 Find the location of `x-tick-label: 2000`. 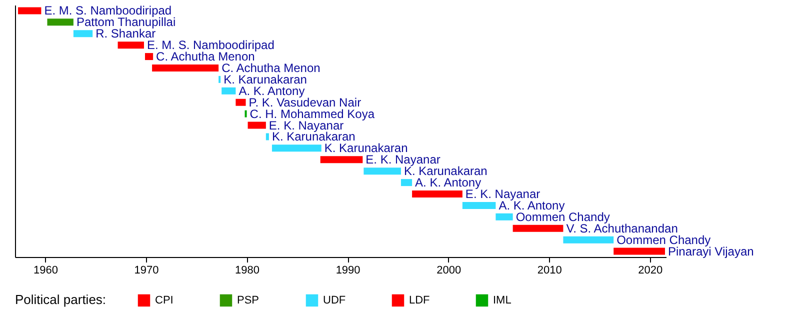

x-tick-label: 2000 is located at coordinates (449, 270).